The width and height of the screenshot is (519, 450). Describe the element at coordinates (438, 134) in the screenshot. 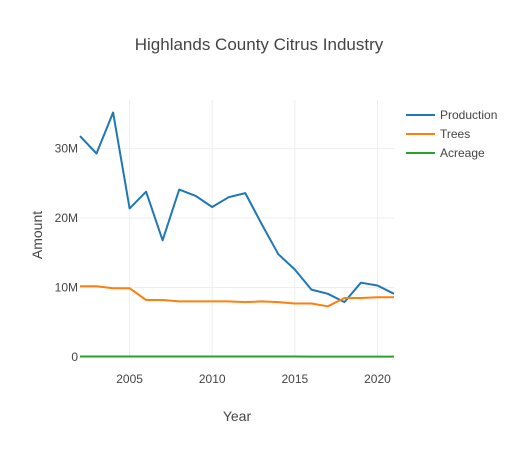

I see `legend-item-trees: Trees` at that location.